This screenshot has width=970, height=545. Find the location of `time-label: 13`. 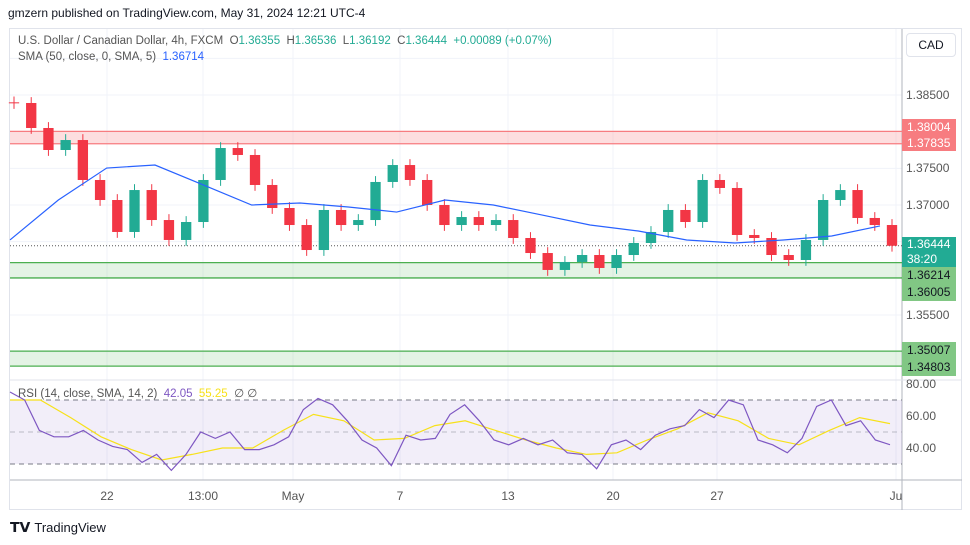

time-label: 13 is located at coordinates (508, 496).